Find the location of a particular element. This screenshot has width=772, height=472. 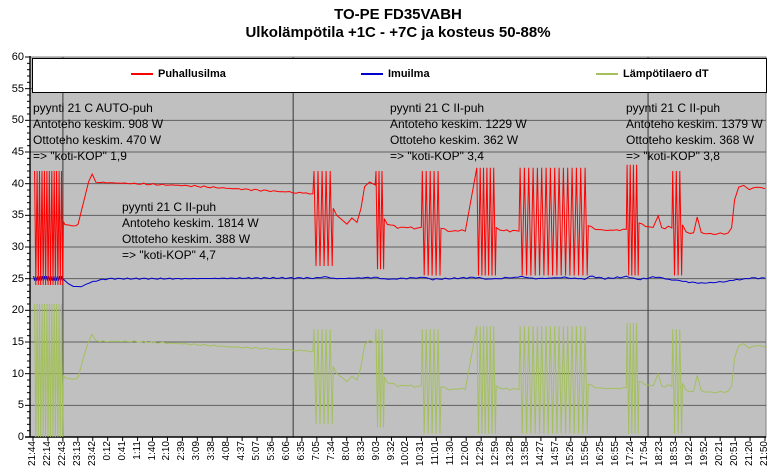

legend: Puhallusilma Imuilma Lämpötilaero dT is located at coordinates (399, 75).